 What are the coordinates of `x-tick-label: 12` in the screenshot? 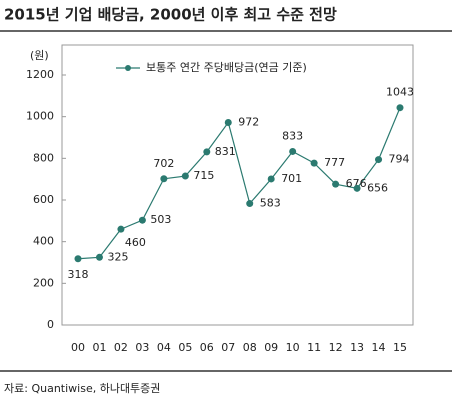 It's located at (336, 347).